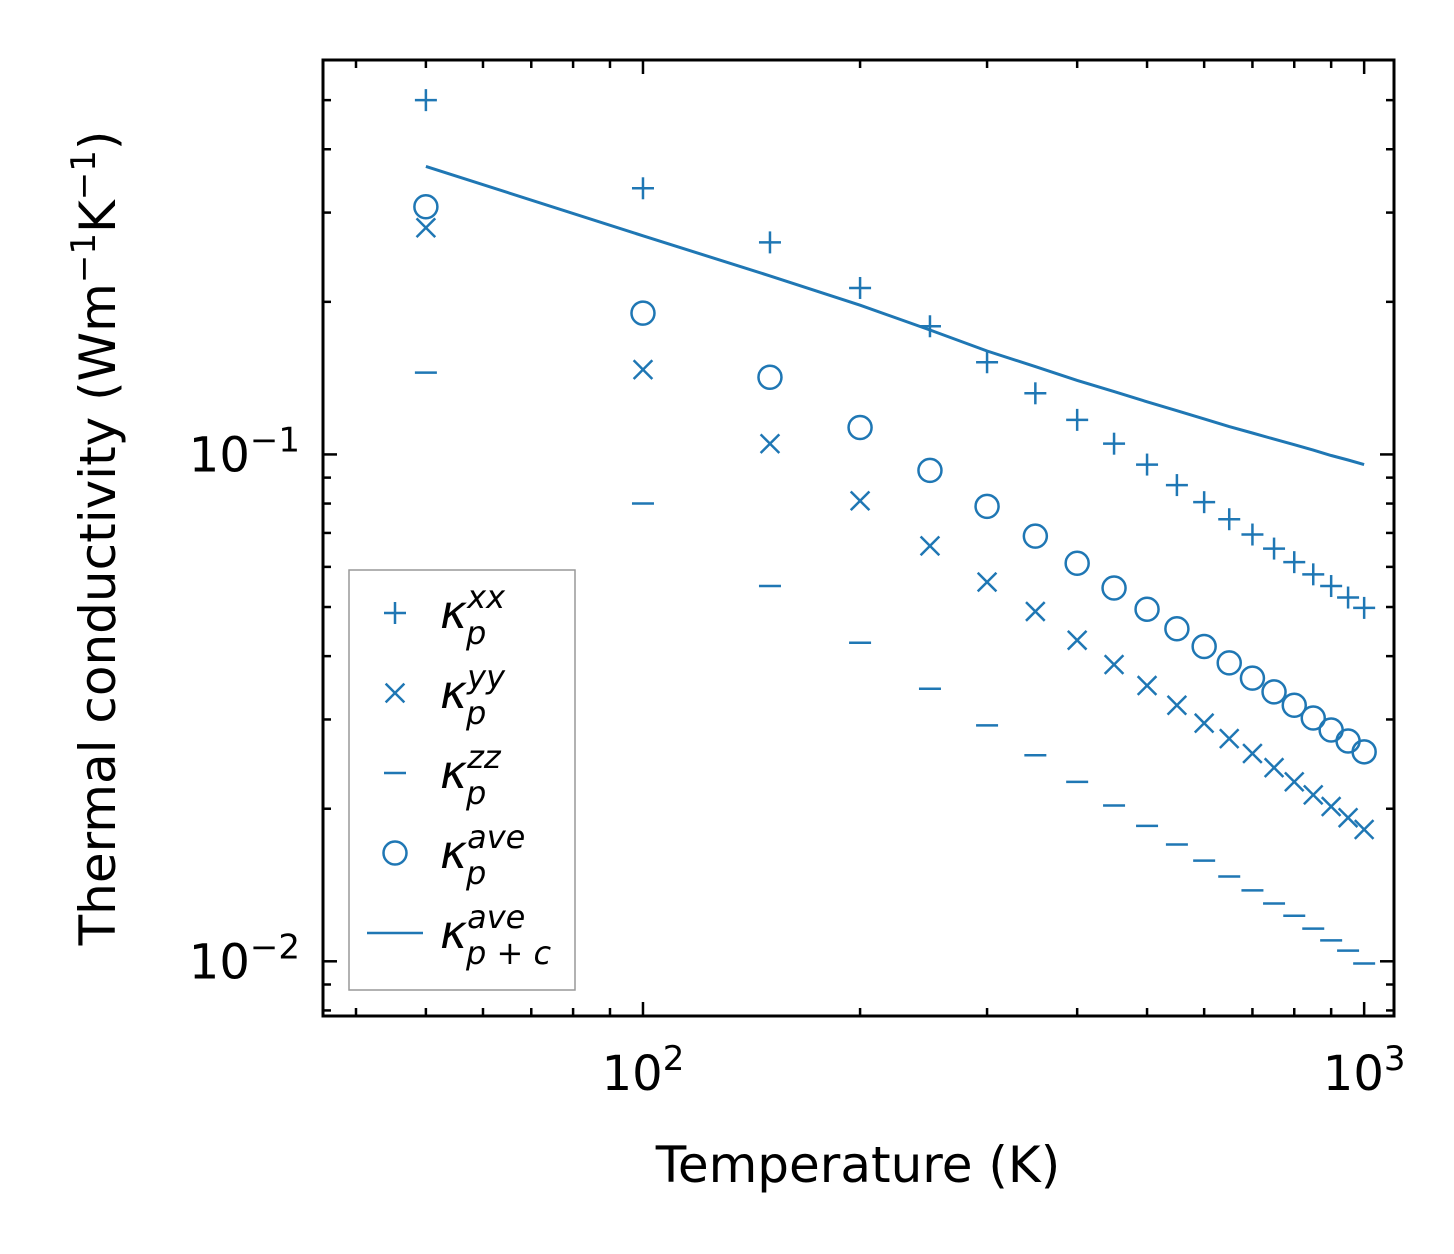  Describe the element at coordinates (395, 613) in the screenshot. I see `legend-marker-kxx` at that location.